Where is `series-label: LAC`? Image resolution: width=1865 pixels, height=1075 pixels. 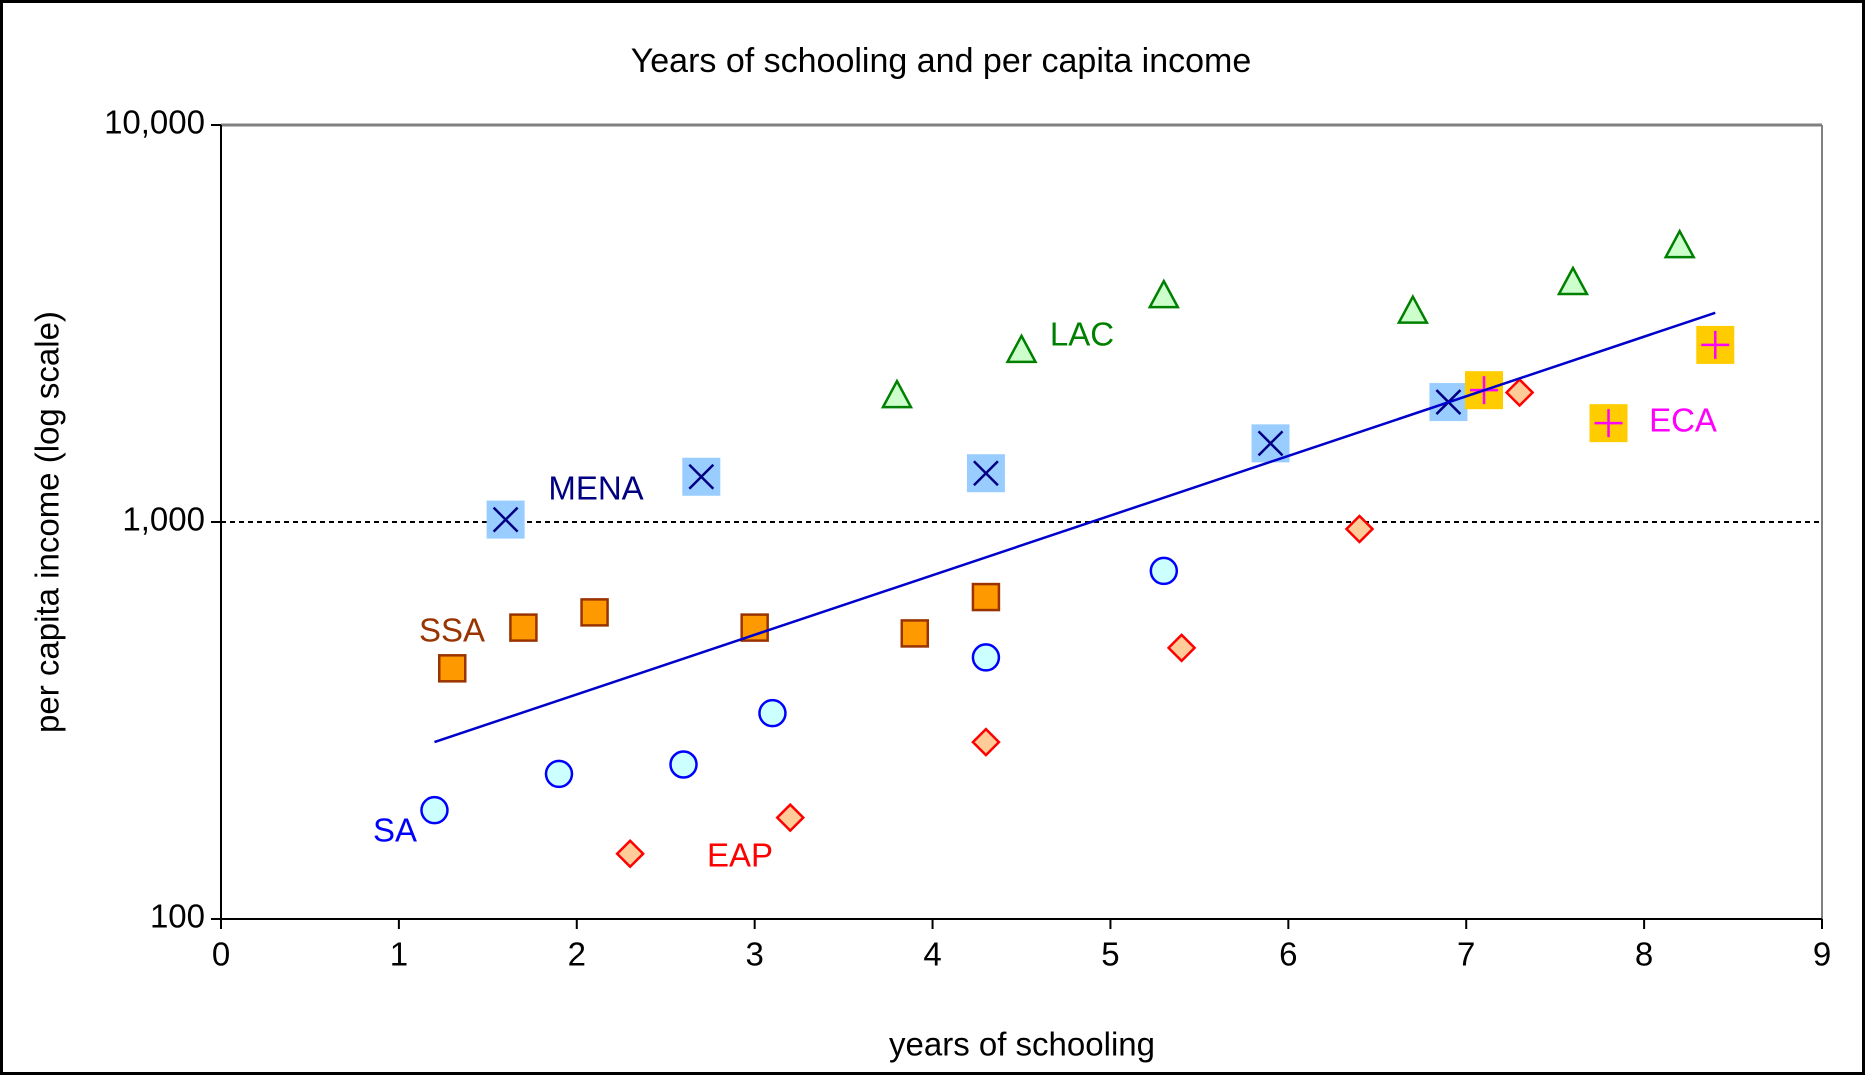 series-label: LAC is located at coordinates (1082, 334).